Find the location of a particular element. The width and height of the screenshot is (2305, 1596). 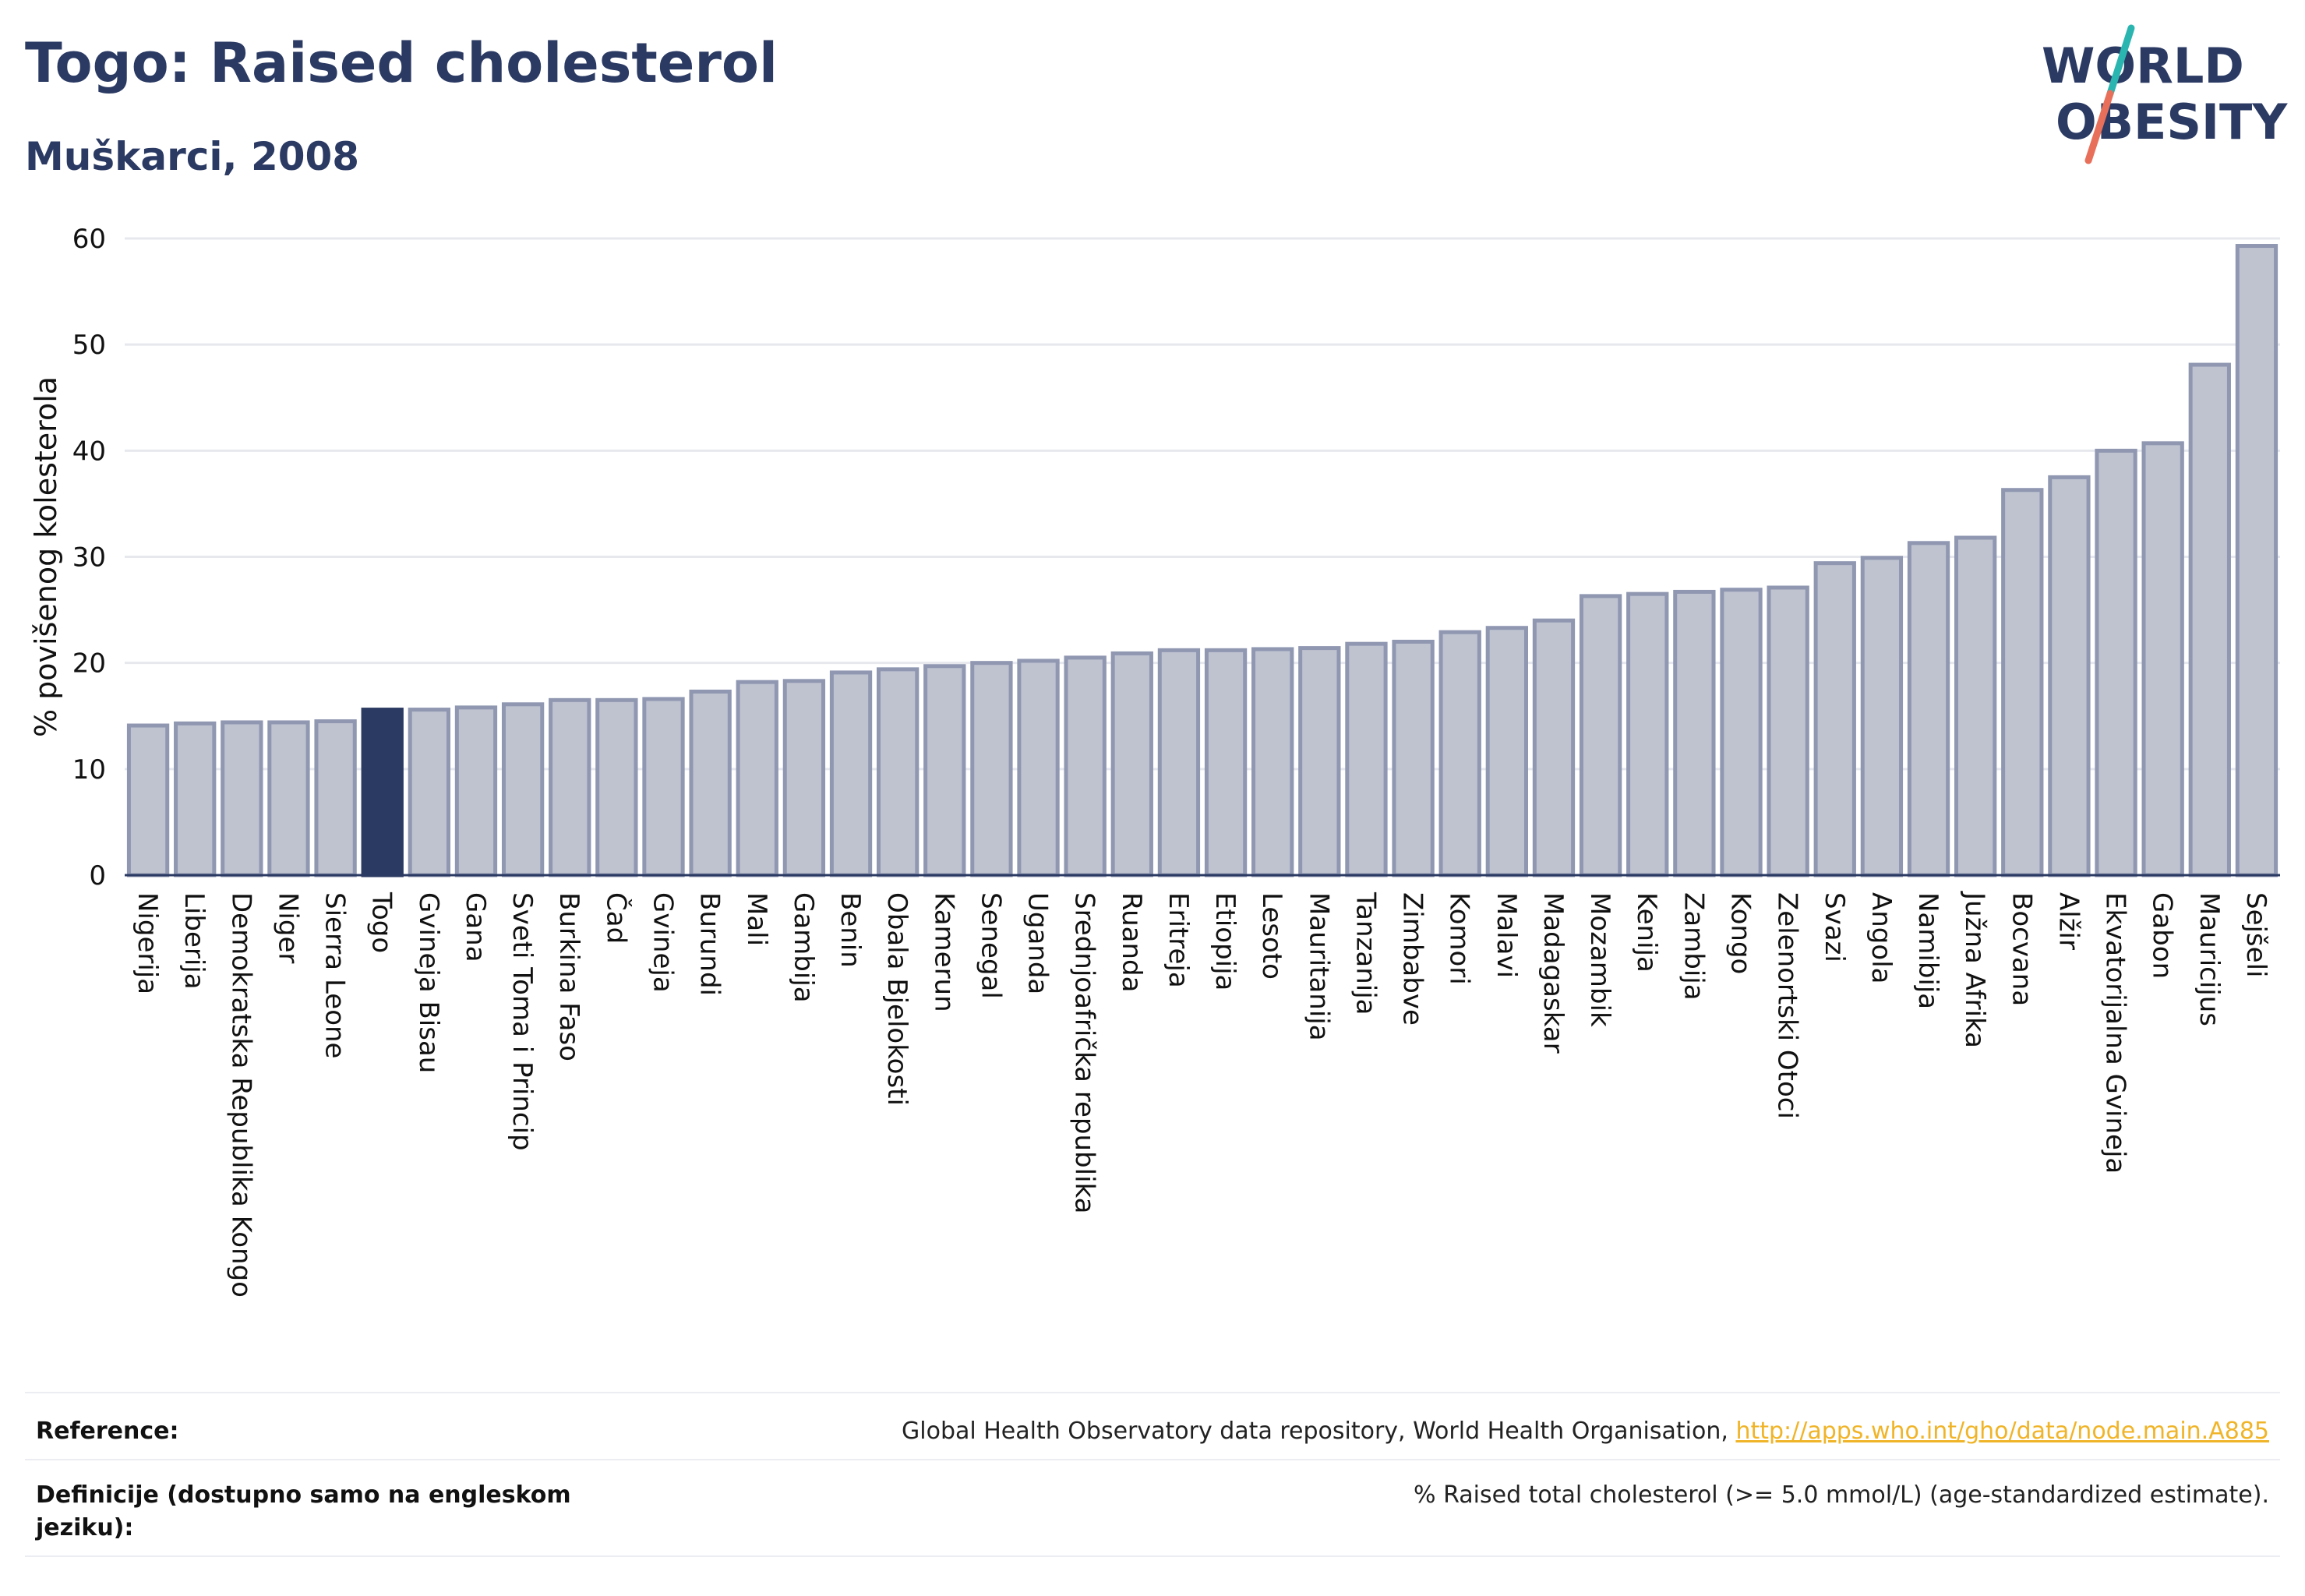

chart-title: Togo: Raised cholesterol is located at coordinates (401, 63).